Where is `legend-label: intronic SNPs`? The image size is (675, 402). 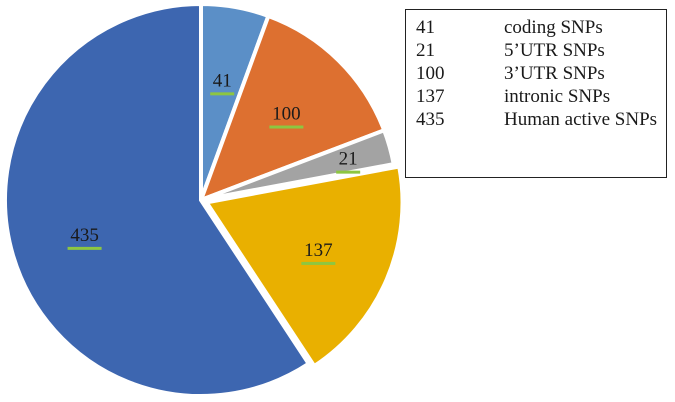
legend-label: intronic SNPs is located at coordinates (557, 96).